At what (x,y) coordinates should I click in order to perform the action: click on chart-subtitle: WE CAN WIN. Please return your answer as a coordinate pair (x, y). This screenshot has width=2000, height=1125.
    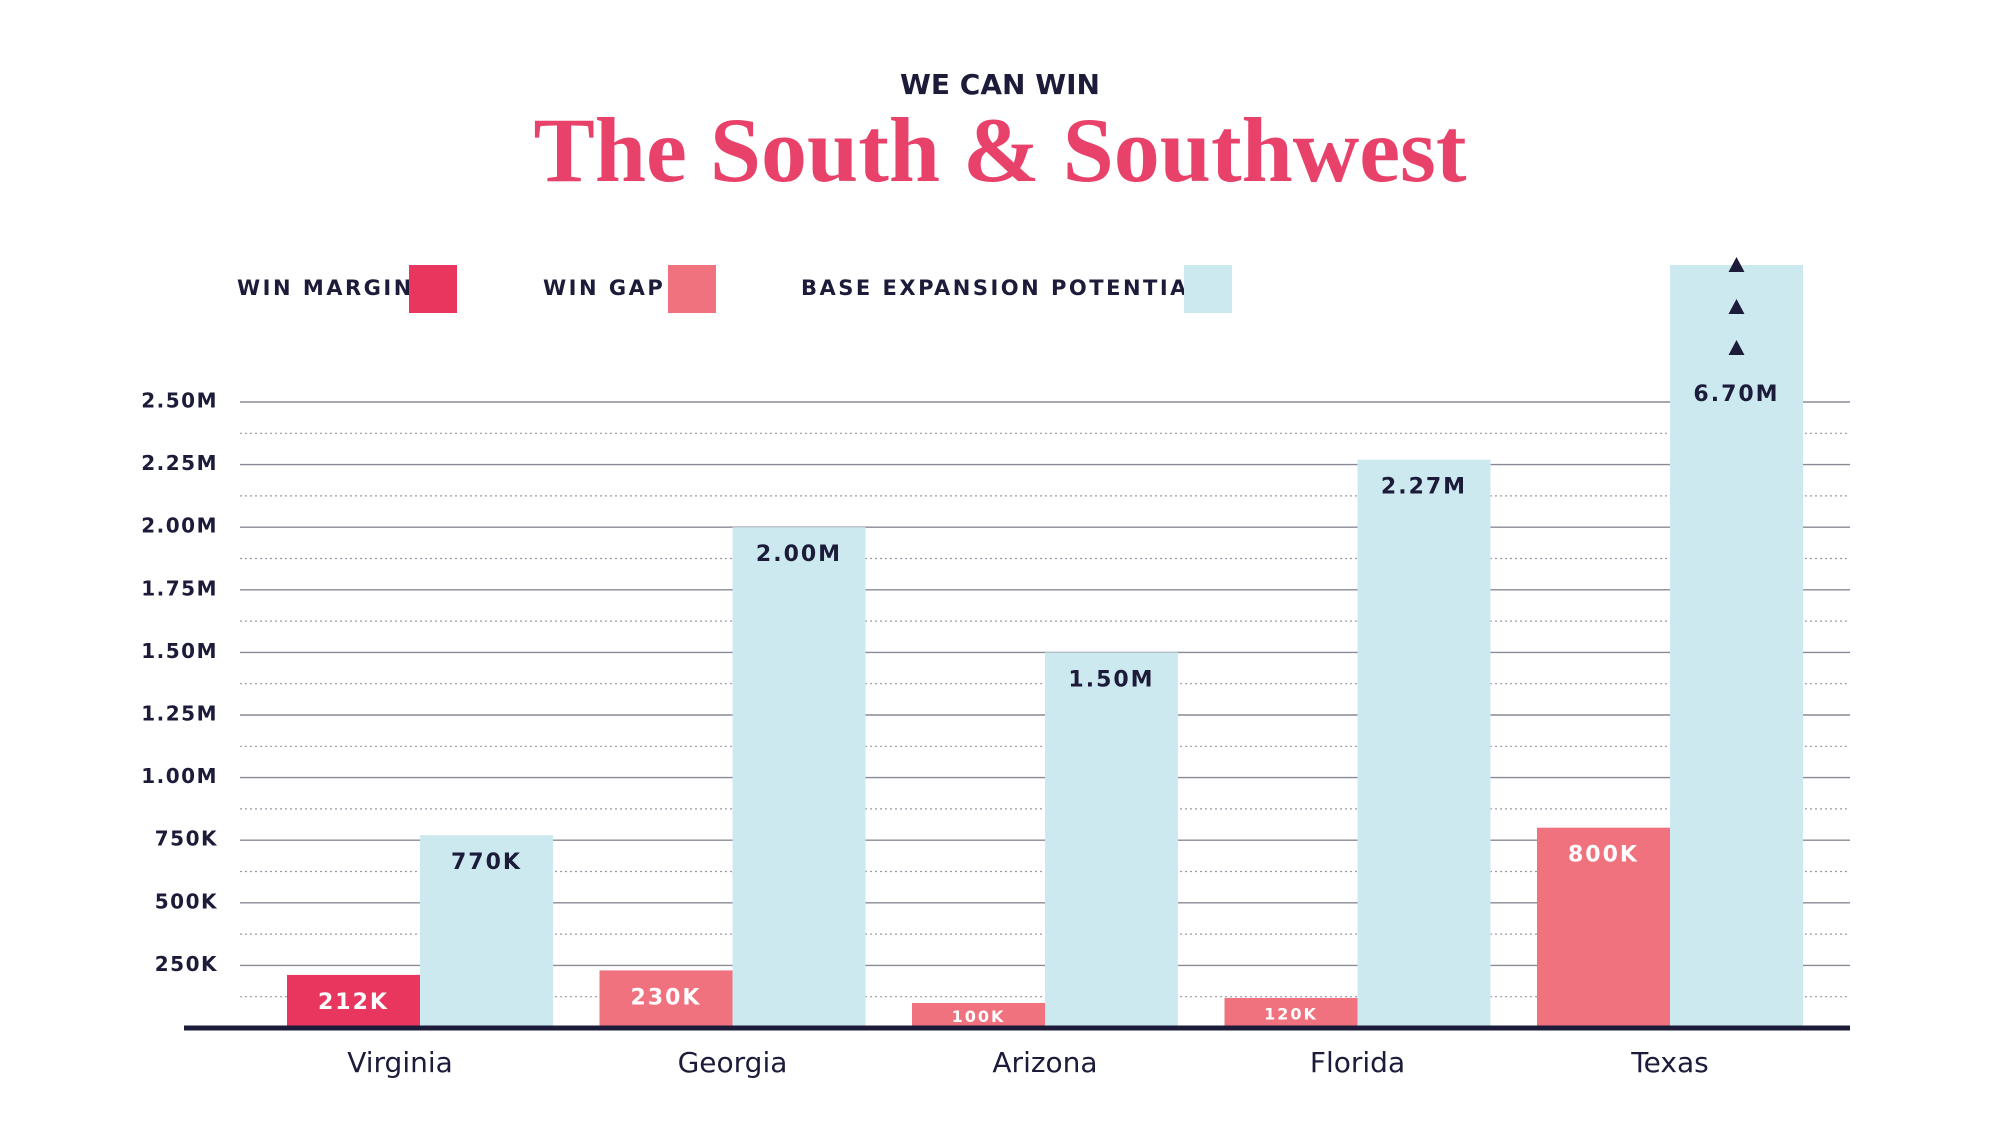
    Looking at the image, I should click on (1000, 84).